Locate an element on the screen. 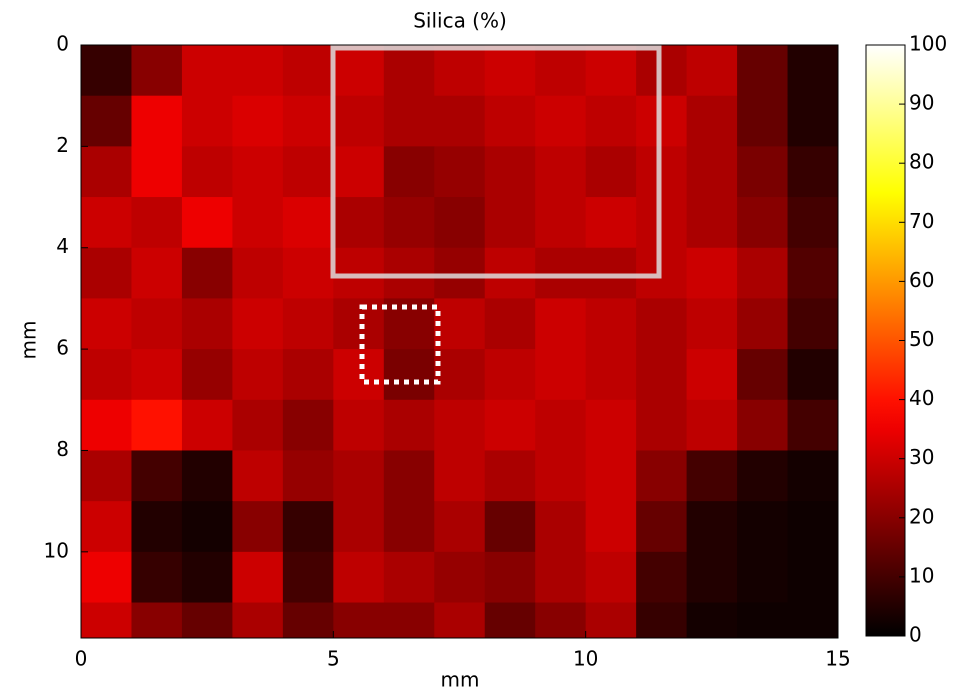  colorbar-tick-label: 30 is located at coordinates (921, 457).